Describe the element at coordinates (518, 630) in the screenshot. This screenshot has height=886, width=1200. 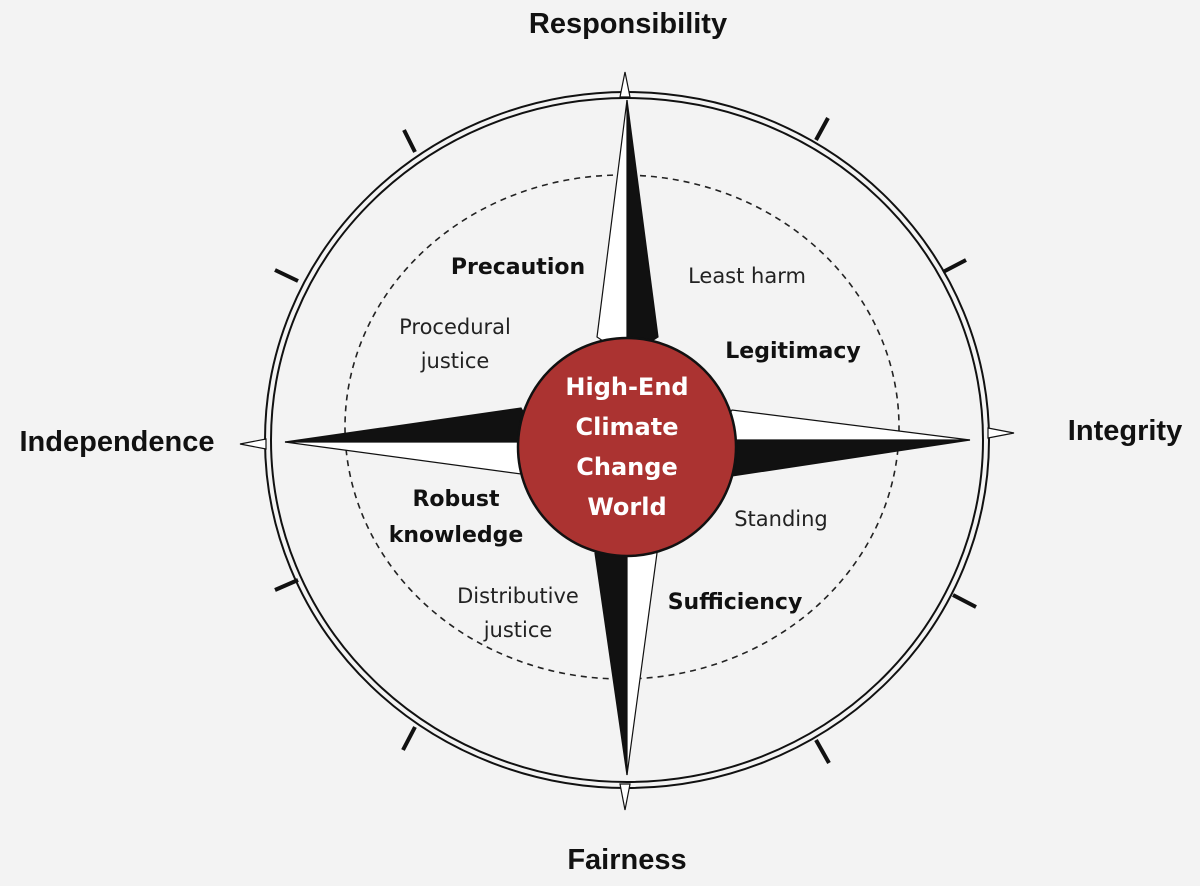
I see `distributive-line-2: justice` at that location.